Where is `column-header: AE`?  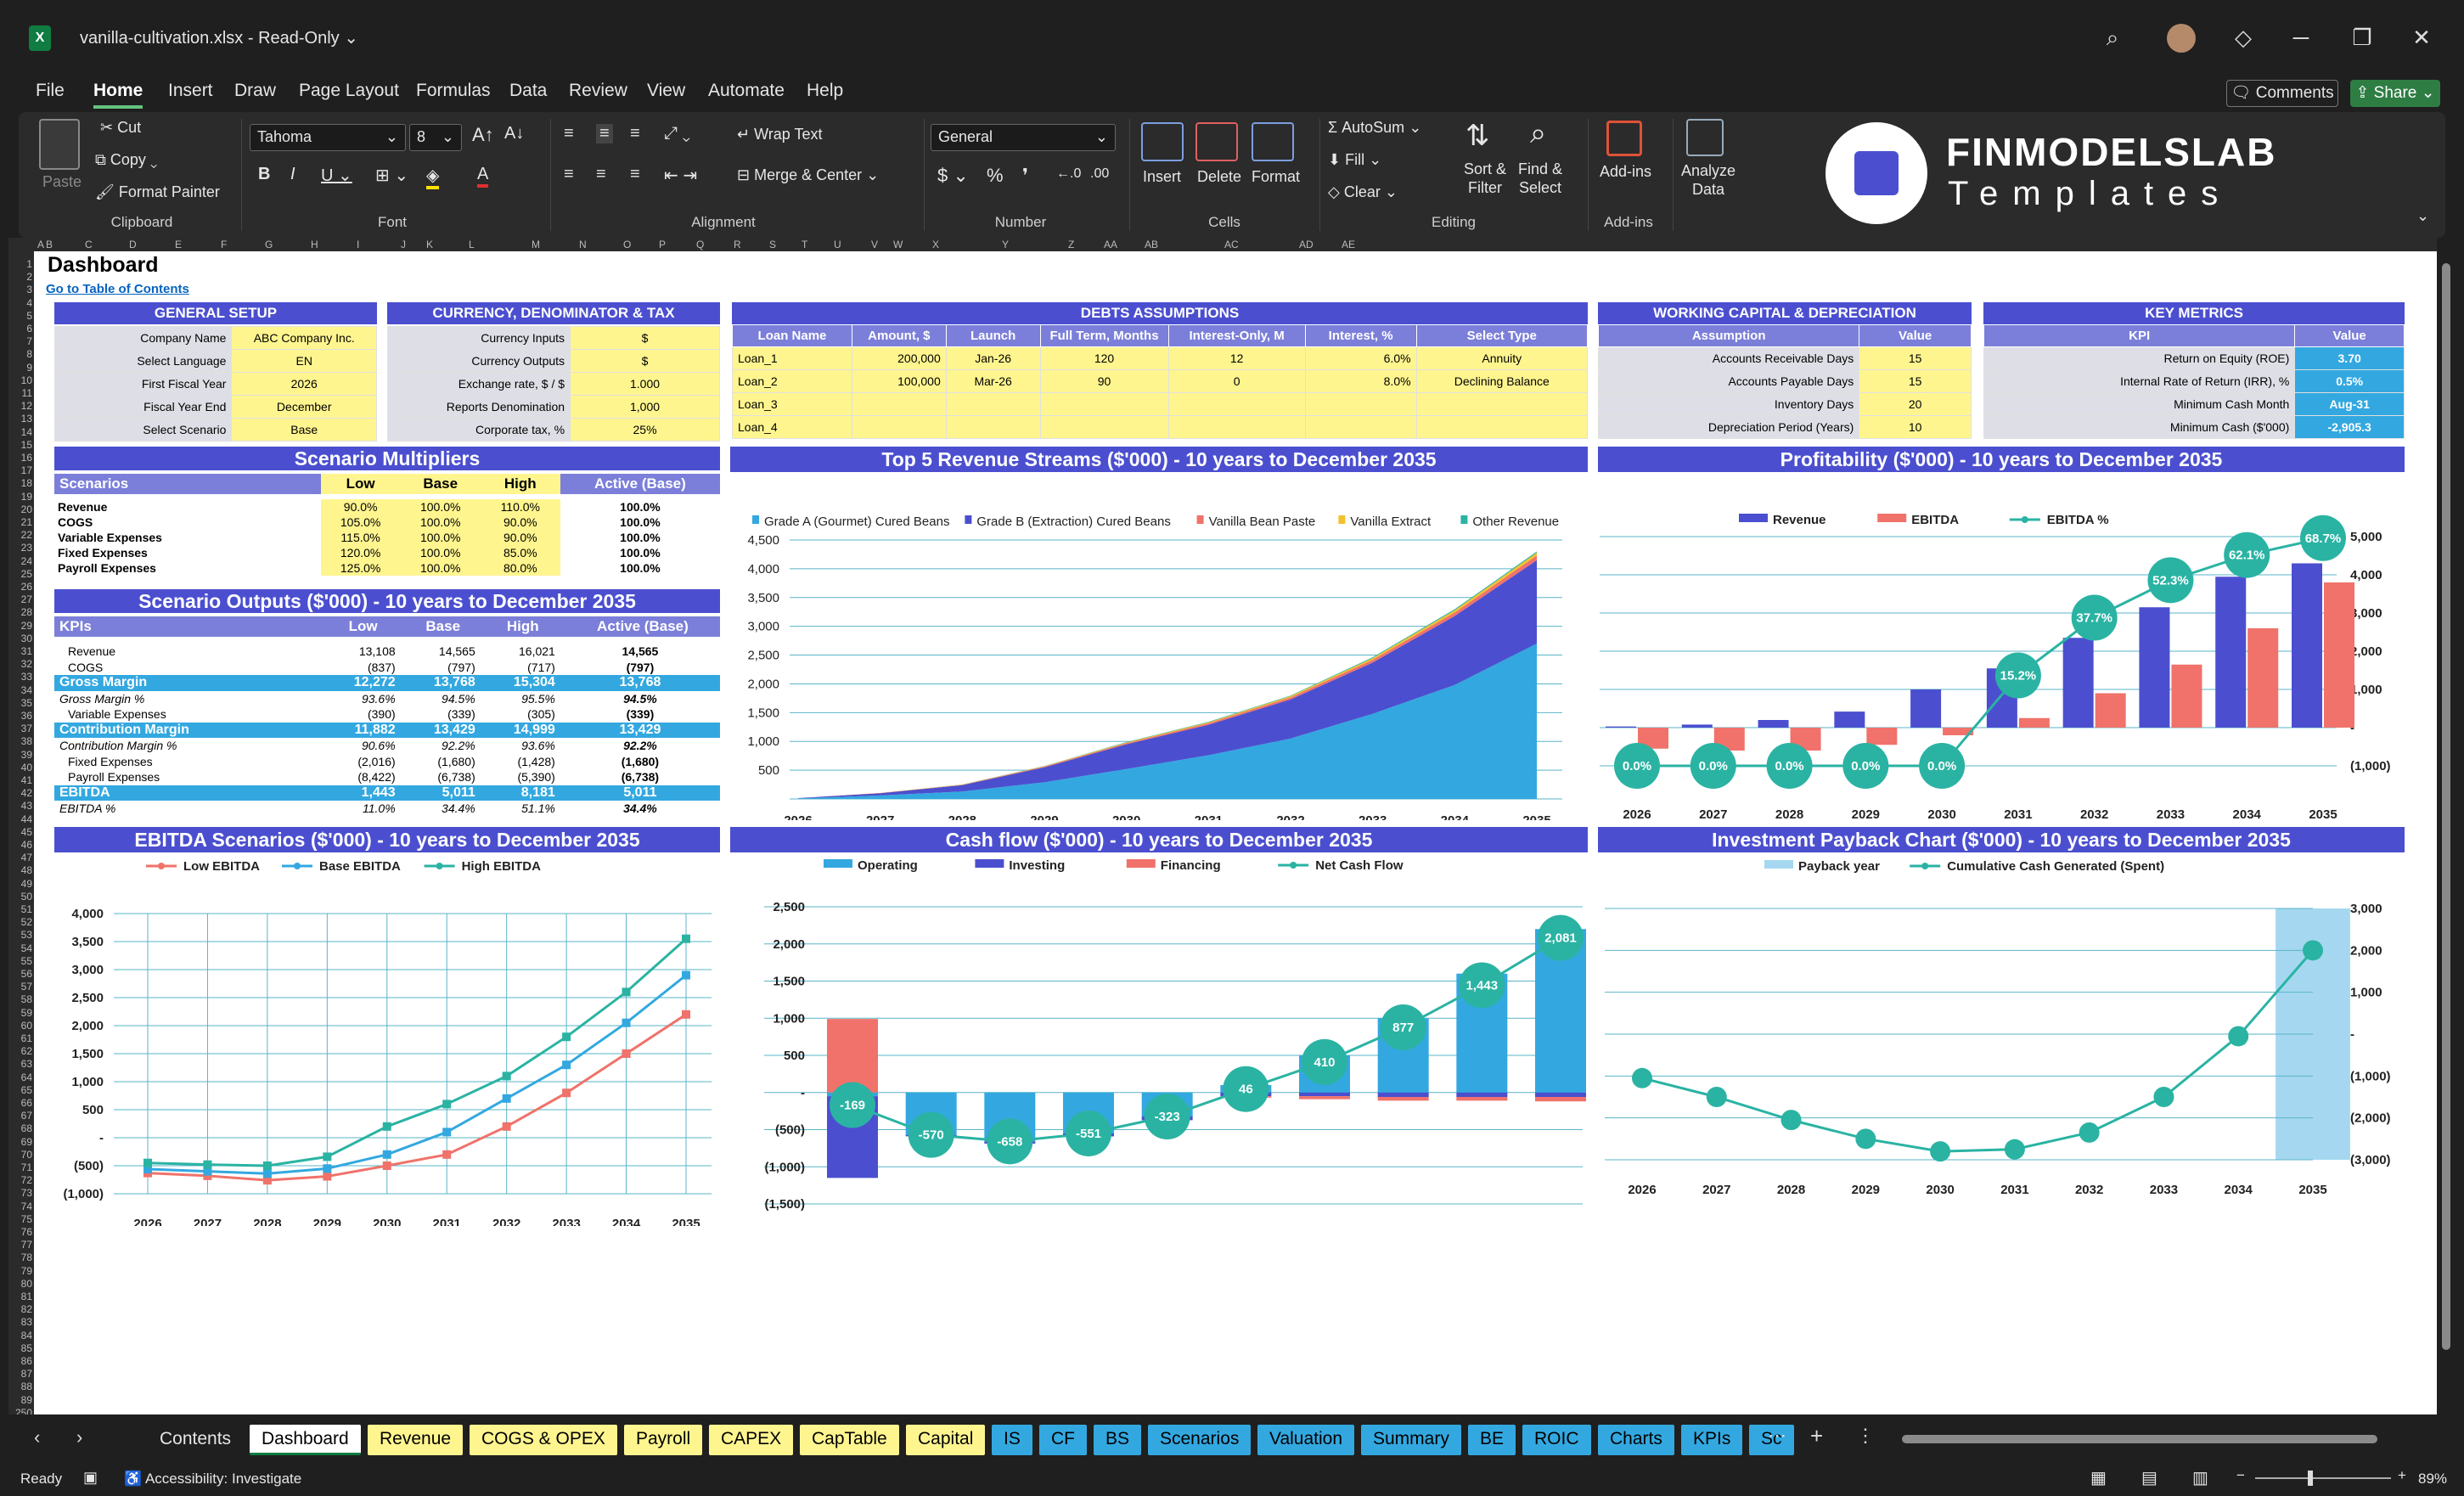
column-header: AE is located at coordinates (1349, 244).